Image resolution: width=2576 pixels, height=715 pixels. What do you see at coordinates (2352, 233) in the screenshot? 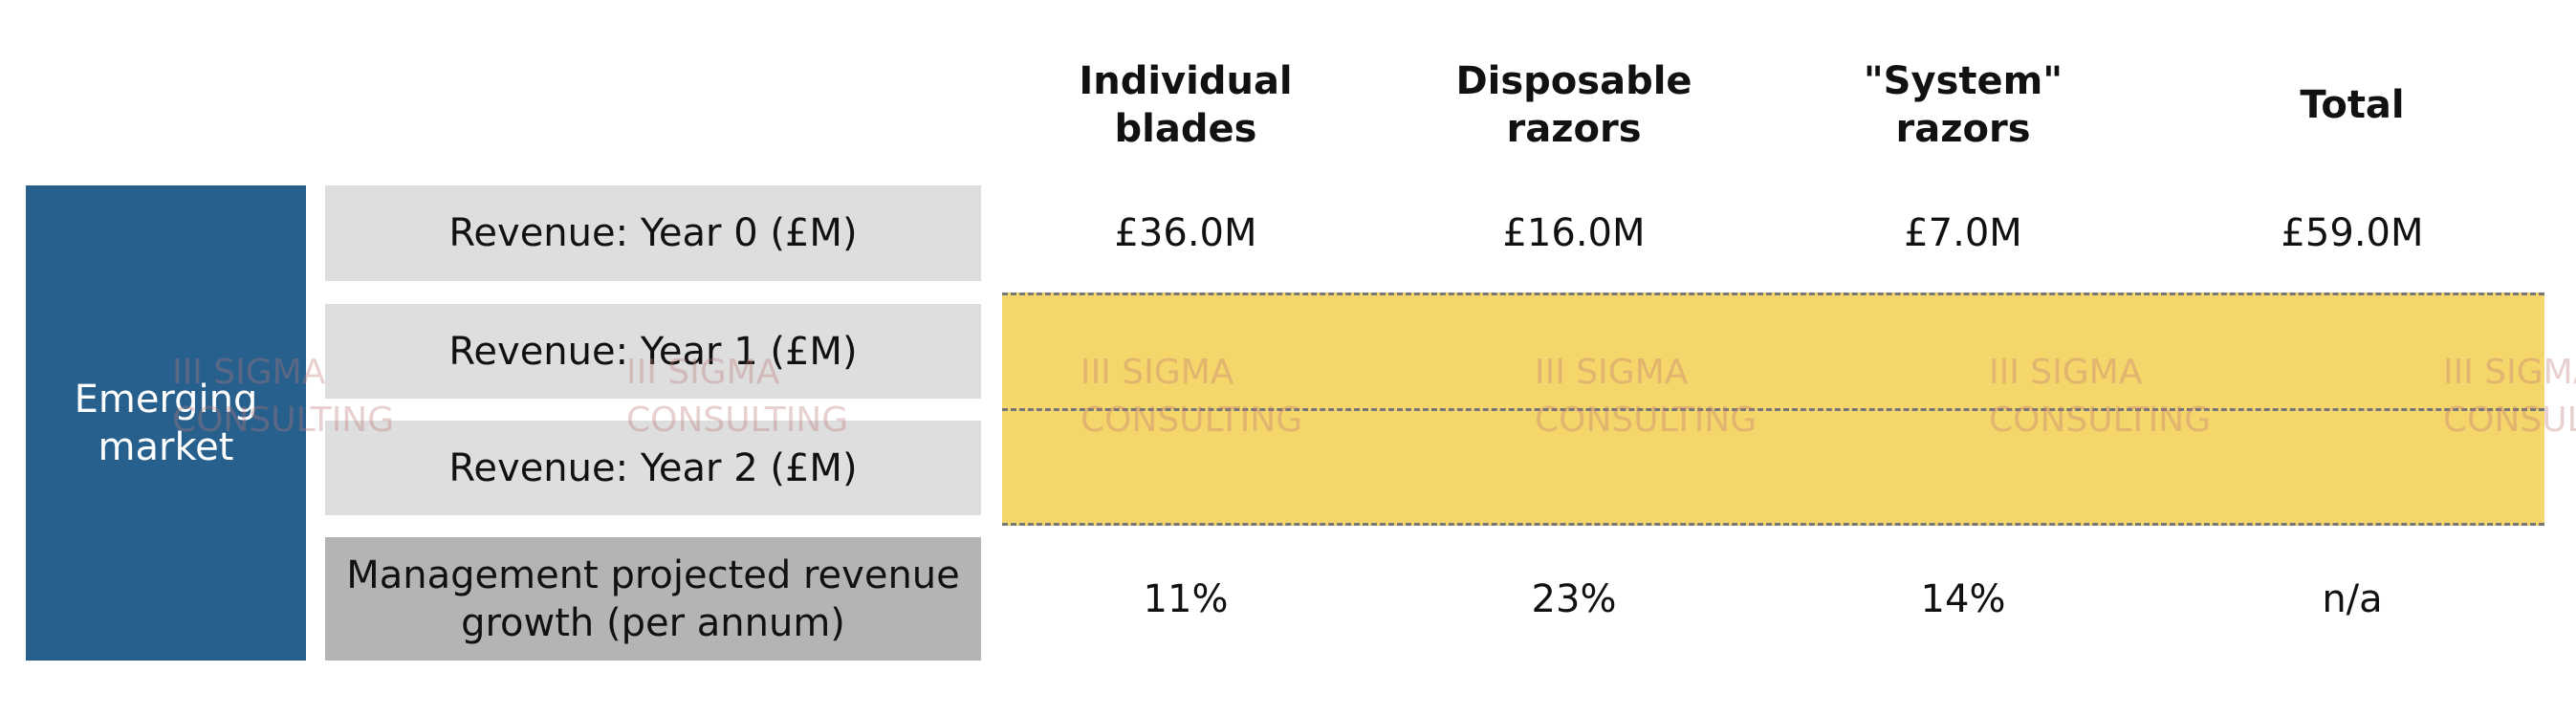
I see `cell: £59.0M` at bounding box center [2352, 233].